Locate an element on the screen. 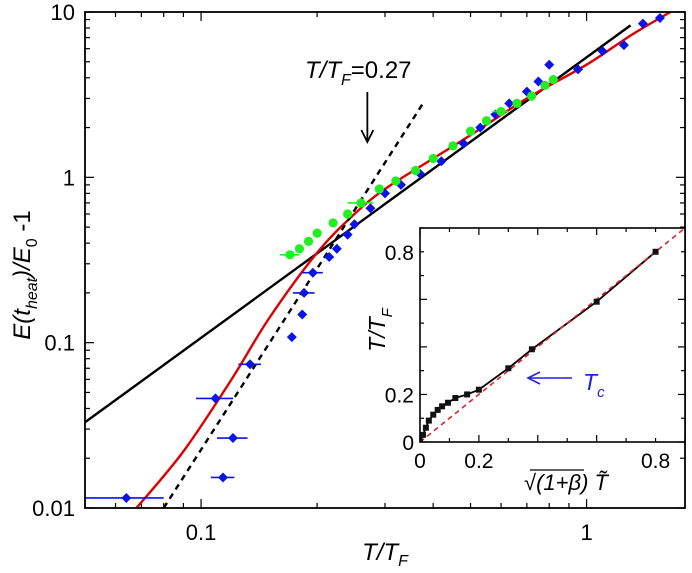 The height and width of the screenshot is (573, 692). y-tick-label: 1 is located at coordinates (69, 177).